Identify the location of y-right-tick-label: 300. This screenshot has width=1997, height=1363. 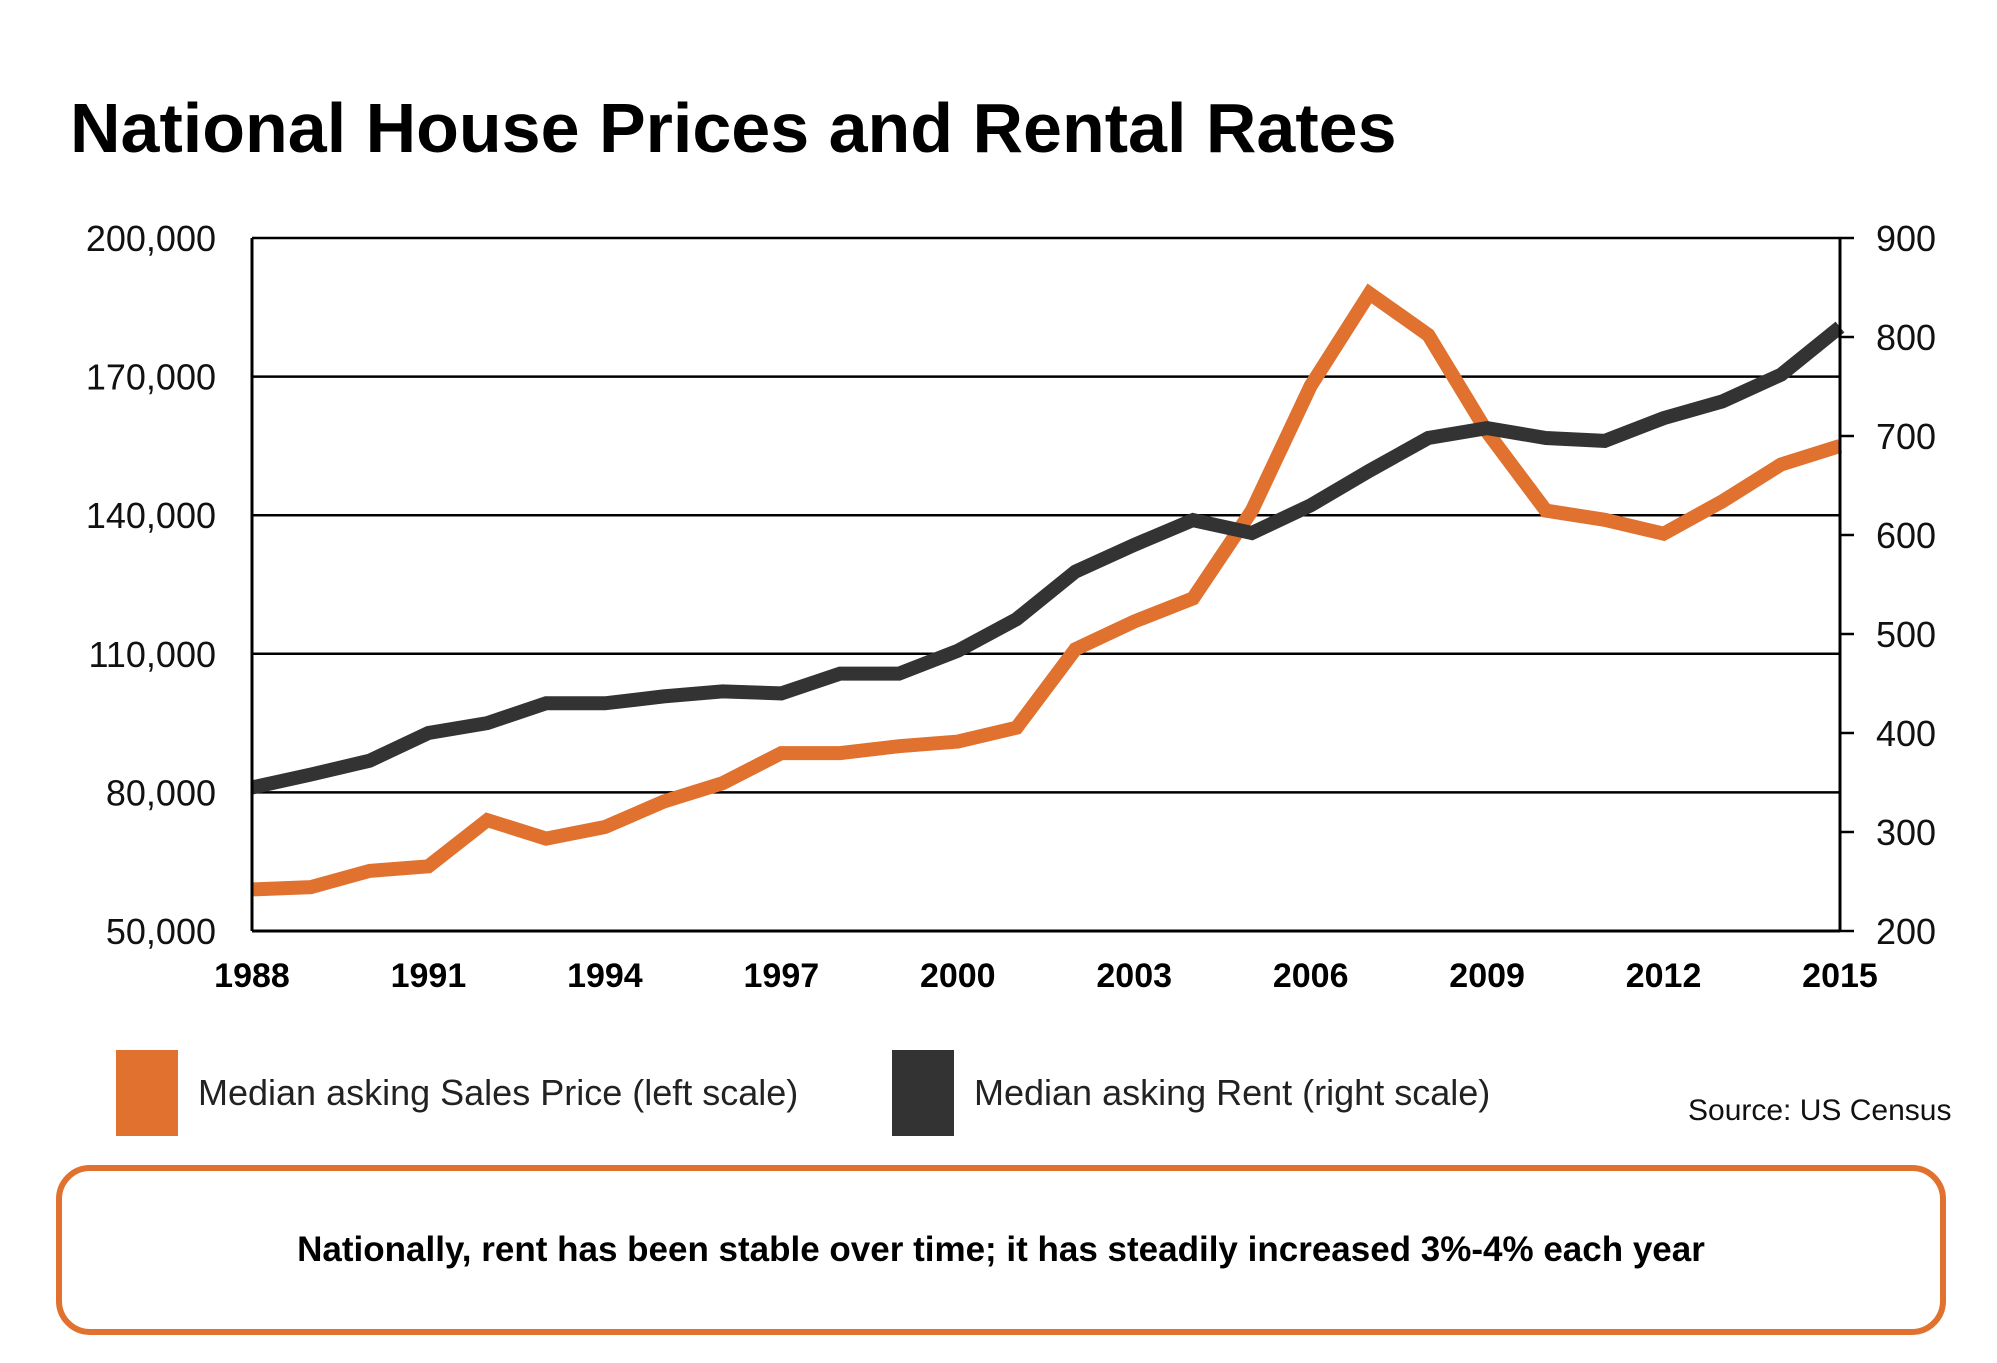
(1906, 832).